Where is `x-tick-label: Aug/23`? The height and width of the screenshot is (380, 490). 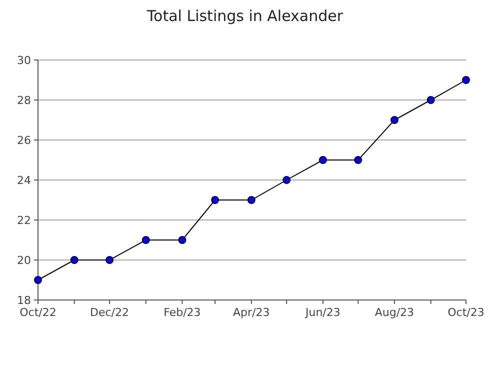 x-tick-label: Aug/23 is located at coordinates (394, 312).